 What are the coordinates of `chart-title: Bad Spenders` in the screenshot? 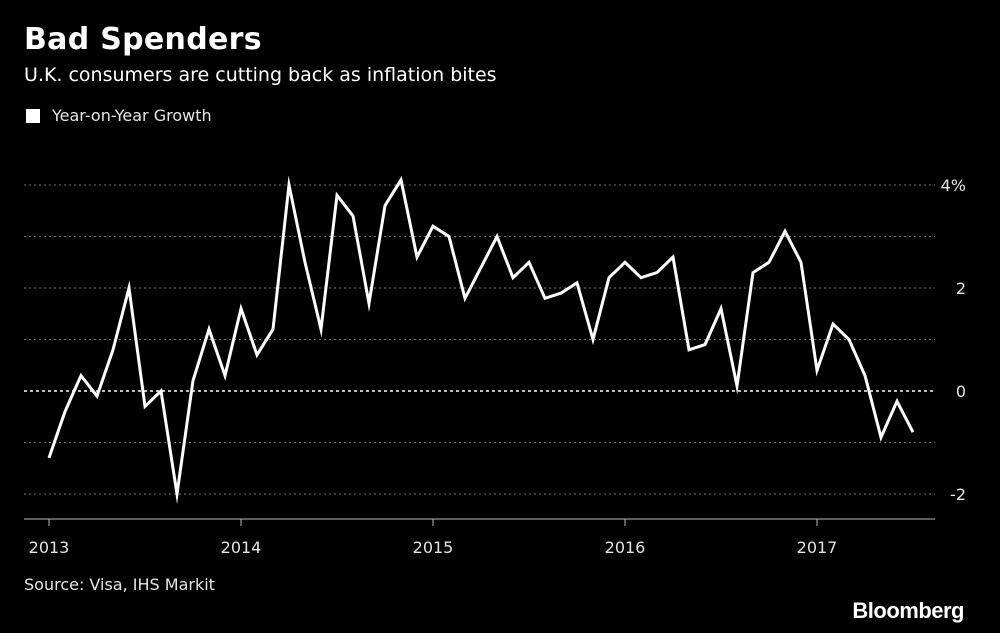 It's located at (143, 39).